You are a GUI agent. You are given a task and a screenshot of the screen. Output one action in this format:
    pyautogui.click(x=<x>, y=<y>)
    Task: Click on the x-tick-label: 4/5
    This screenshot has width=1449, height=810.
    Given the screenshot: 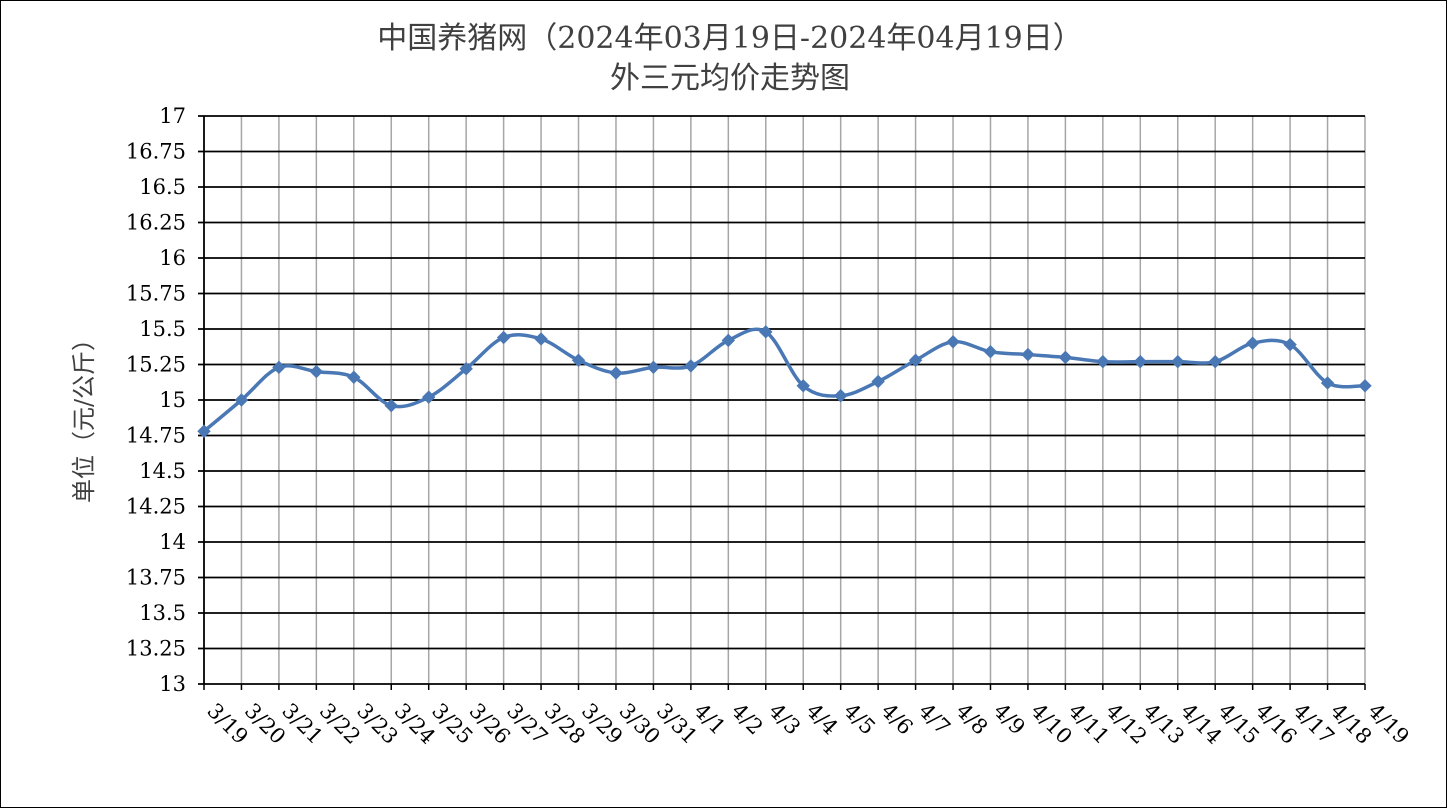 What is the action you would take?
    pyautogui.click(x=859, y=719)
    